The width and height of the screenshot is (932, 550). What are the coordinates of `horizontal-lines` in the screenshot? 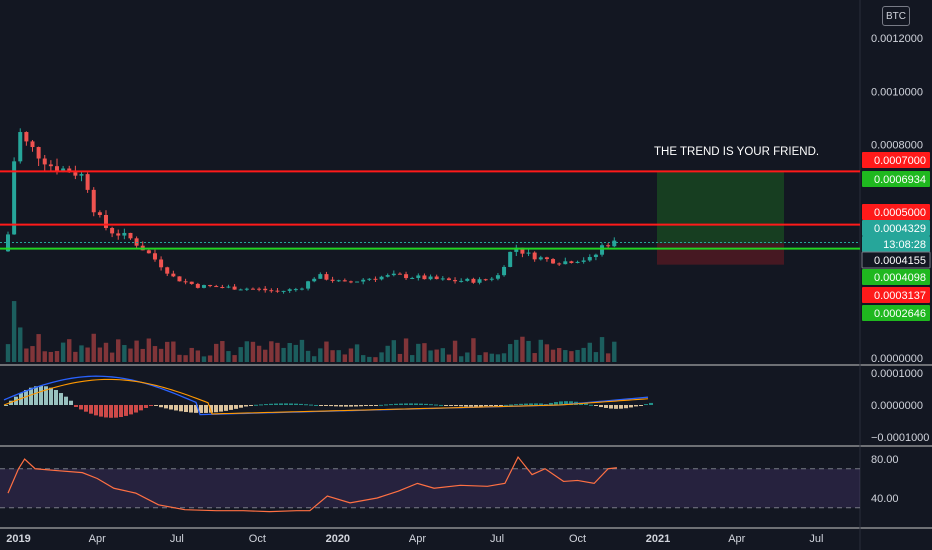 It's located at (430, 210).